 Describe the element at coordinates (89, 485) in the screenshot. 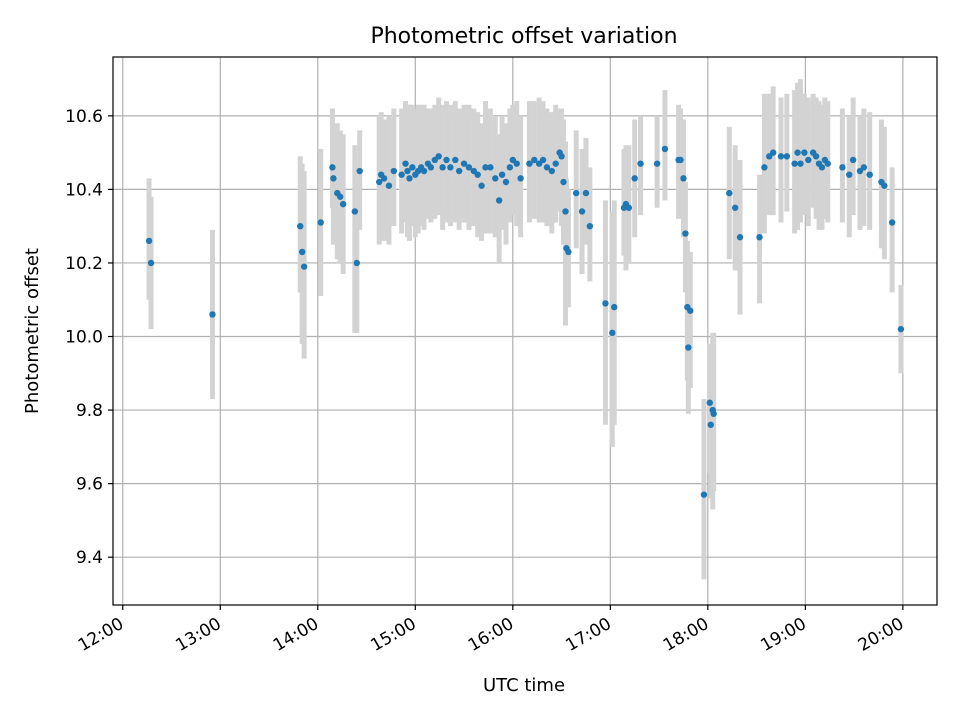

I see `y-tick-label: 9.6` at that location.